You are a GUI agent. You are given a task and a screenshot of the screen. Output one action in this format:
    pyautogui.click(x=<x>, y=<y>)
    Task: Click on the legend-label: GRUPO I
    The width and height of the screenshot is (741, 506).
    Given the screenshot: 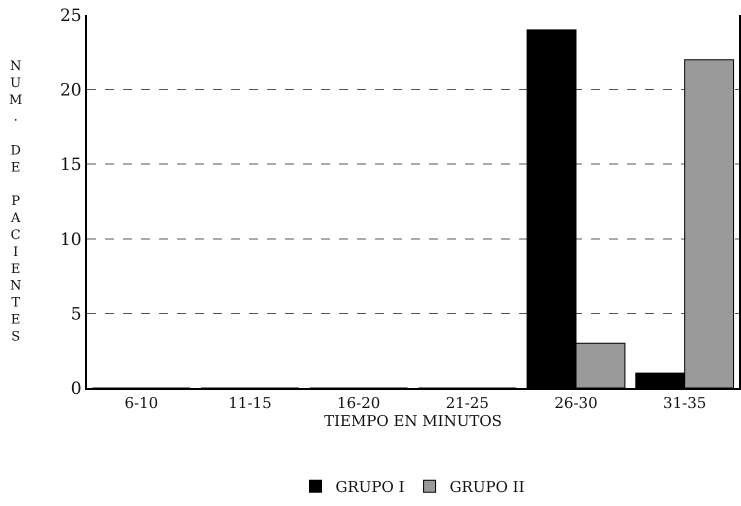 What is the action you would take?
    pyautogui.click(x=370, y=487)
    